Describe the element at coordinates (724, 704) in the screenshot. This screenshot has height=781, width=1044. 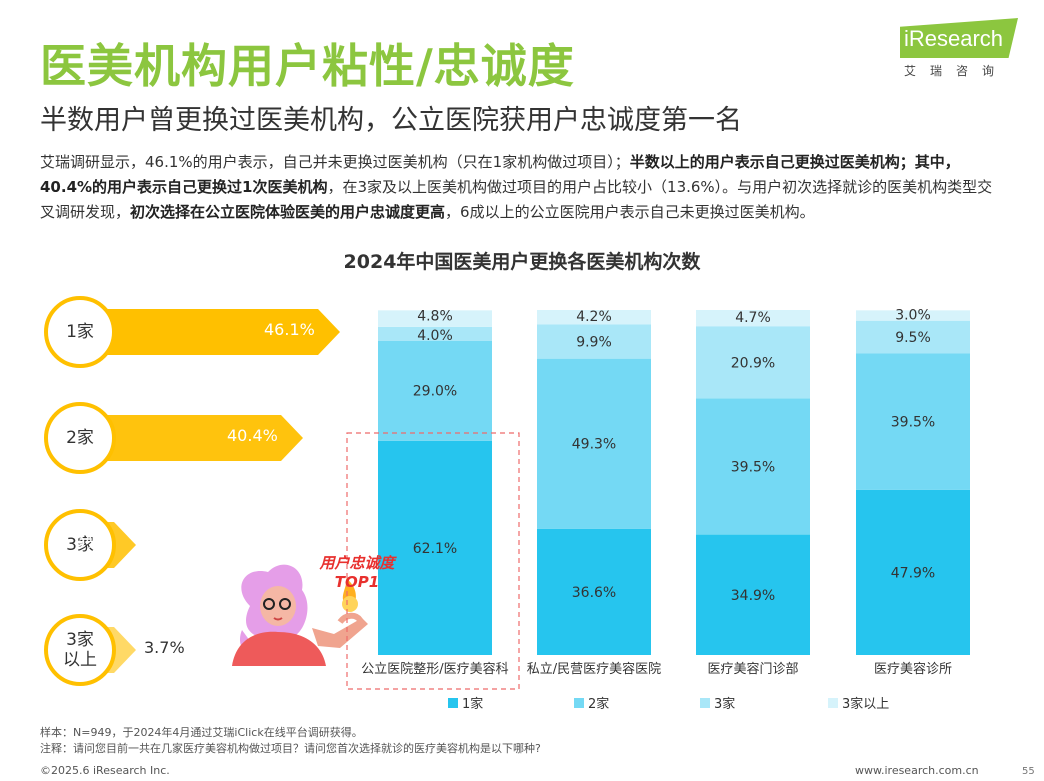
I see `legend-label: 3家` at that location.